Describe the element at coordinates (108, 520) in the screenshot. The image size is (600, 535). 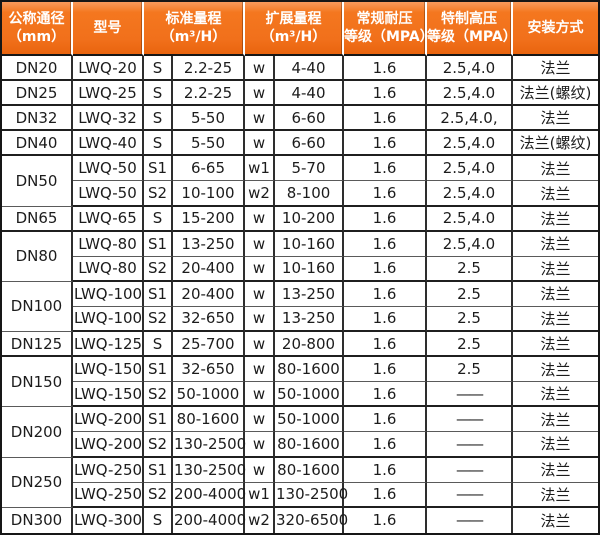
I see `cell-model: LWQ-300` at that location.